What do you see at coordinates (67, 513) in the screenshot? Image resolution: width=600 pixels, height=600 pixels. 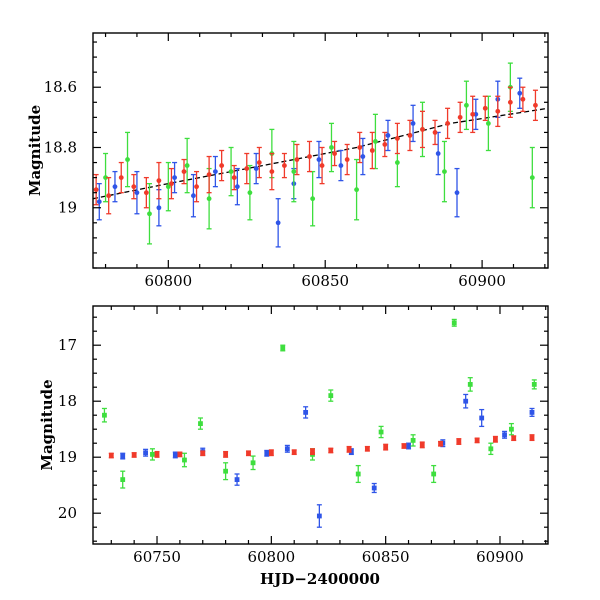 I see `y-tick-label: 20` at bounding box center [67, 513].